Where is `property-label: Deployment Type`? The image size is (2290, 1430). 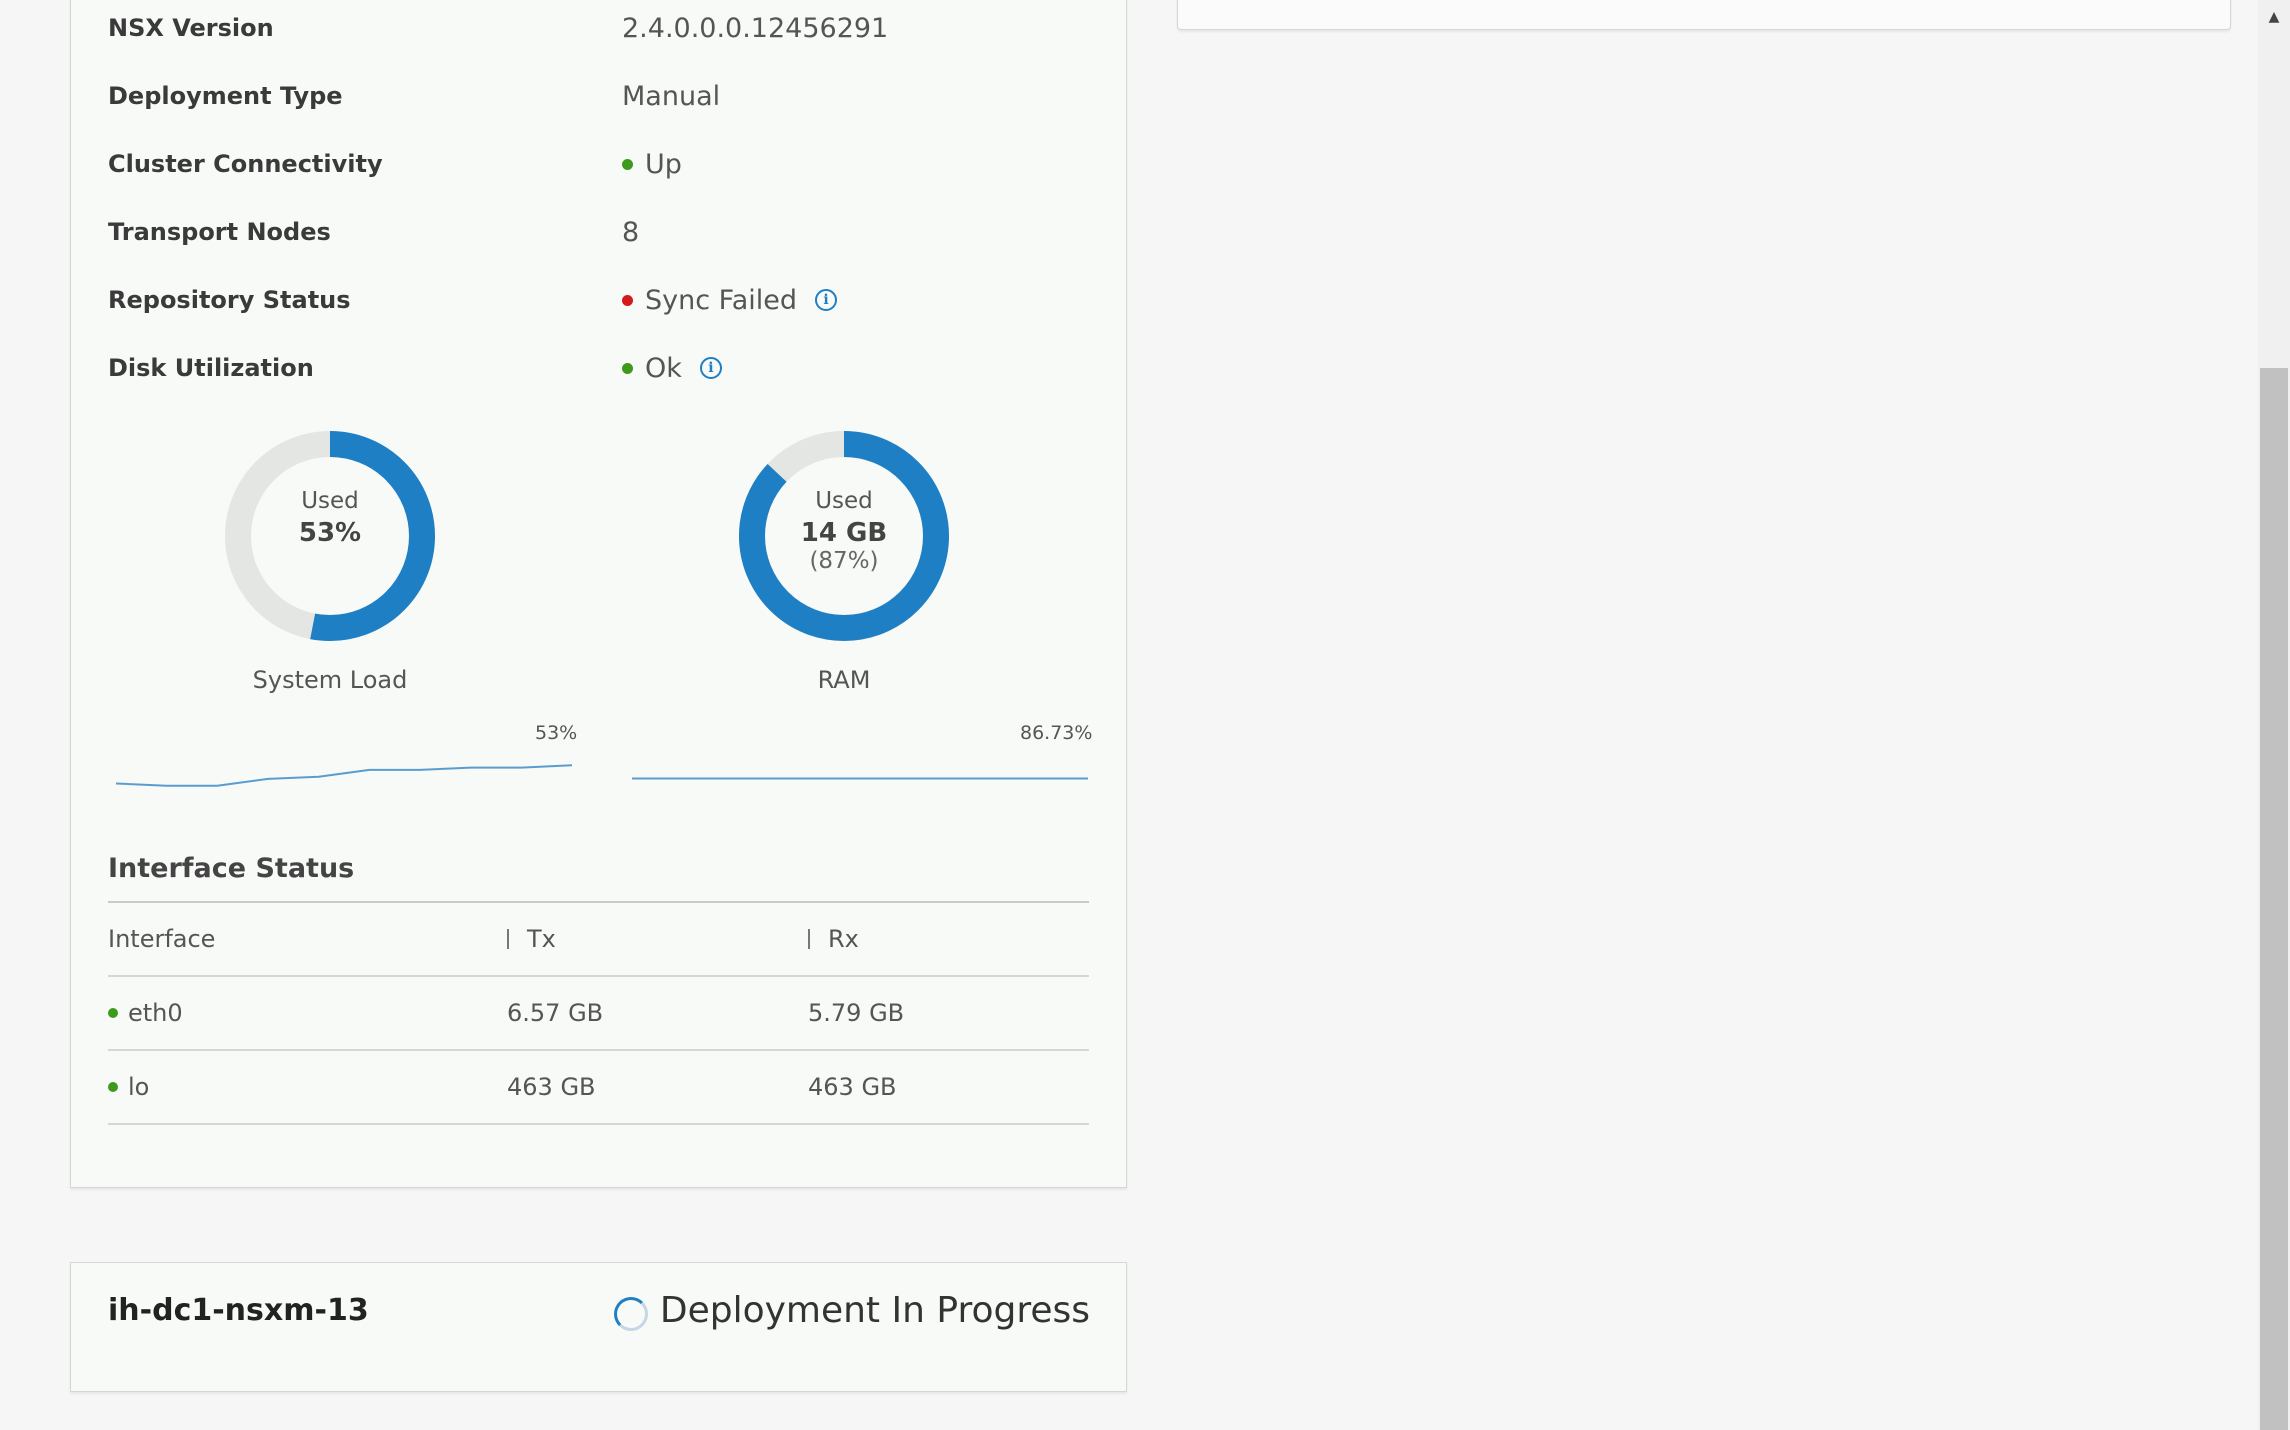 property-label: Deployment Type is located at coordinates (225, 96).